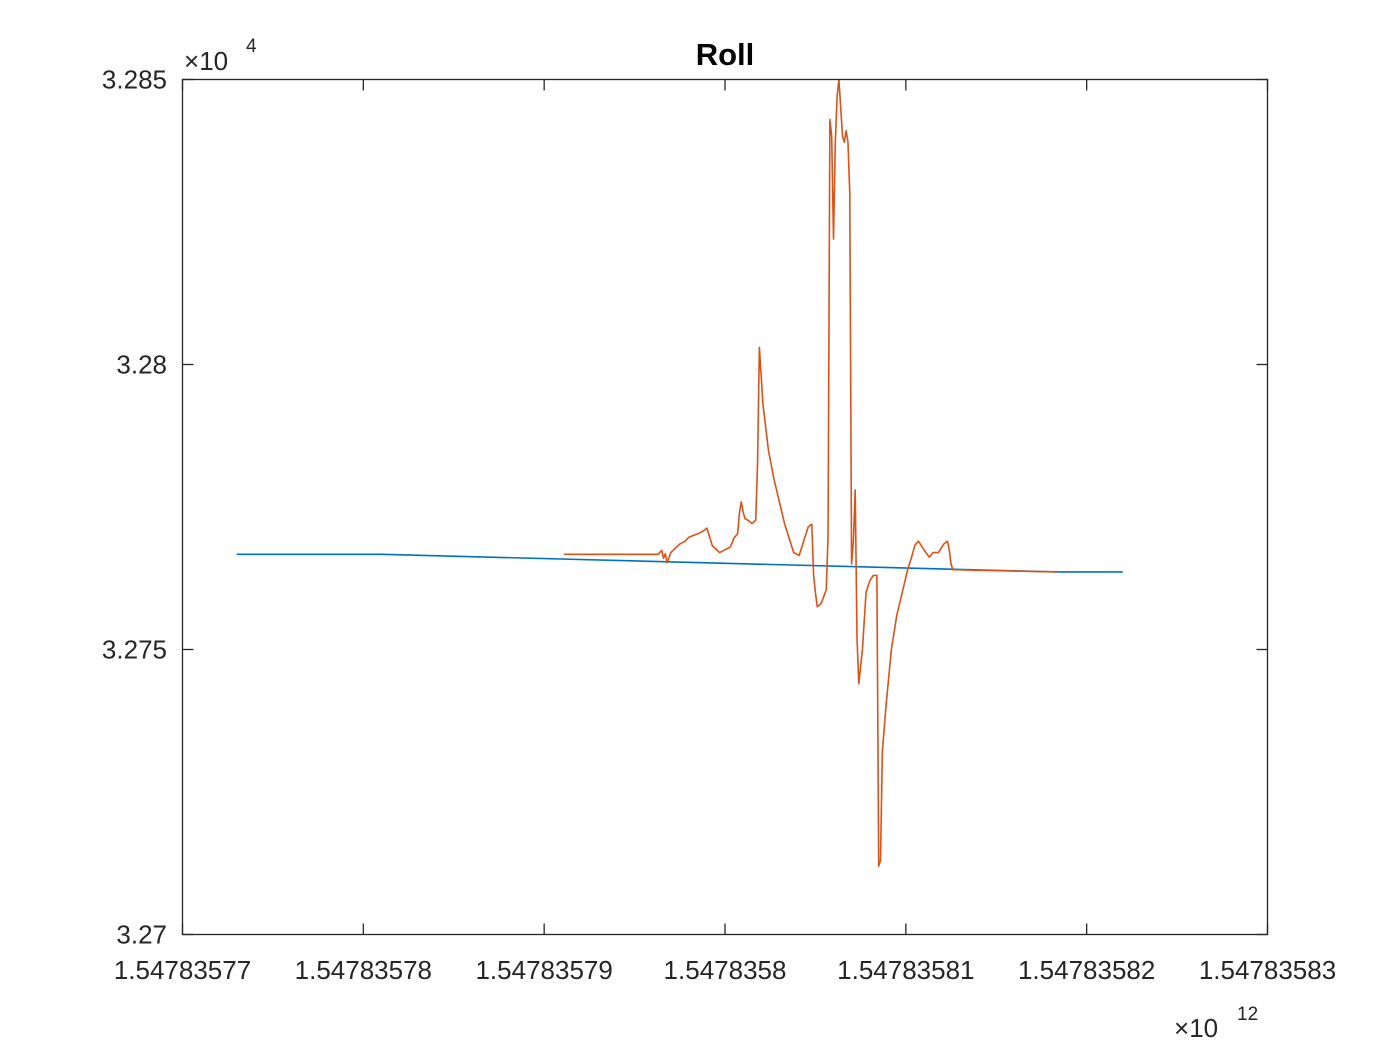 The image size is (1400, 1050). I want to click on y-tick-label: 3.275, so click(134, 650).